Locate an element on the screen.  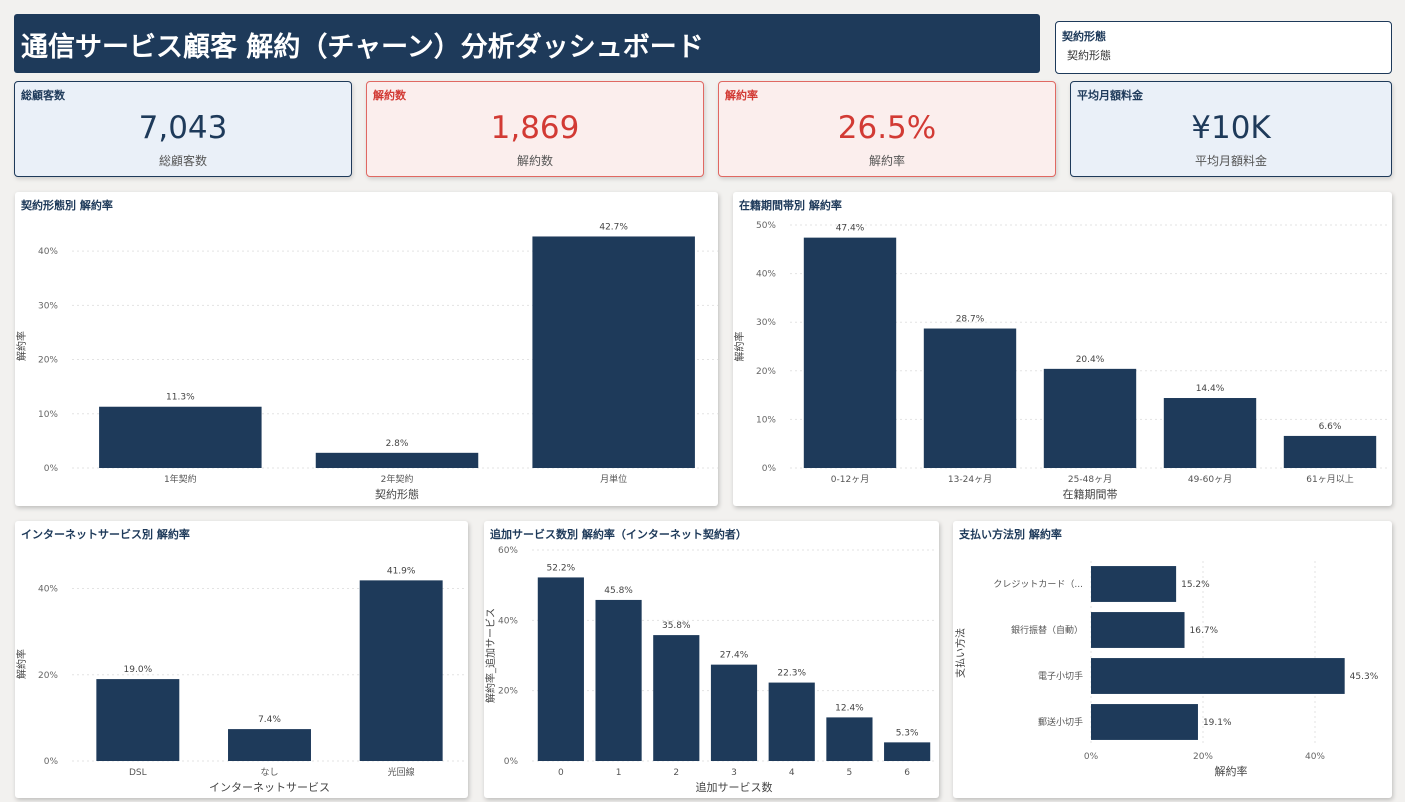
kpi-title: 解約率 is located at coordinates (741, 95).